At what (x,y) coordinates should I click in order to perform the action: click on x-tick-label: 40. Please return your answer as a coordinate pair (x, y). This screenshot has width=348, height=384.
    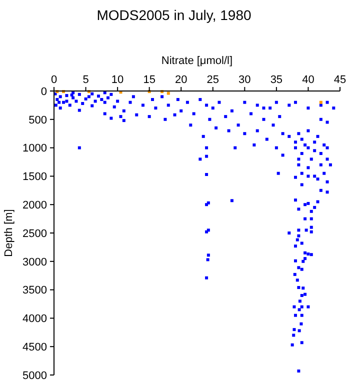
    Looking at the image, I should click on (308, 80).